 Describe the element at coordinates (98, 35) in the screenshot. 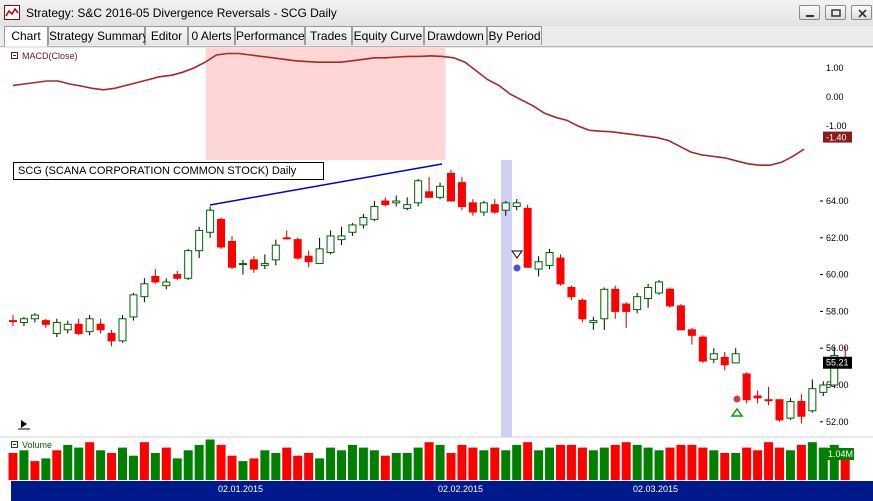

I see `tab-strategy-summary: Strategy Summary` at that location.